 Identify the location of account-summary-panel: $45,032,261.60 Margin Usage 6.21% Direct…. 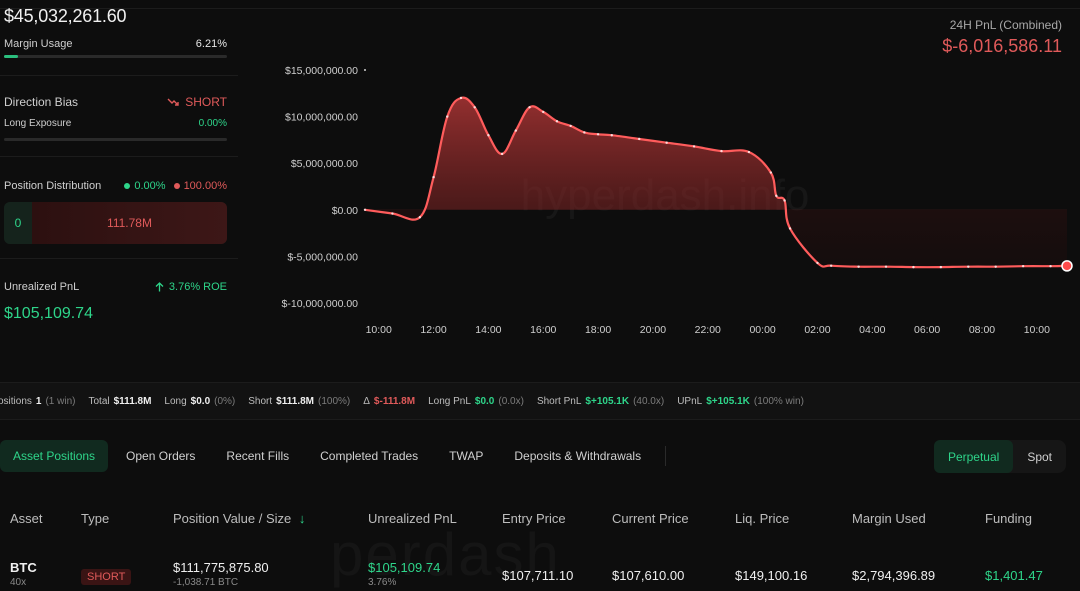
(119, 180).